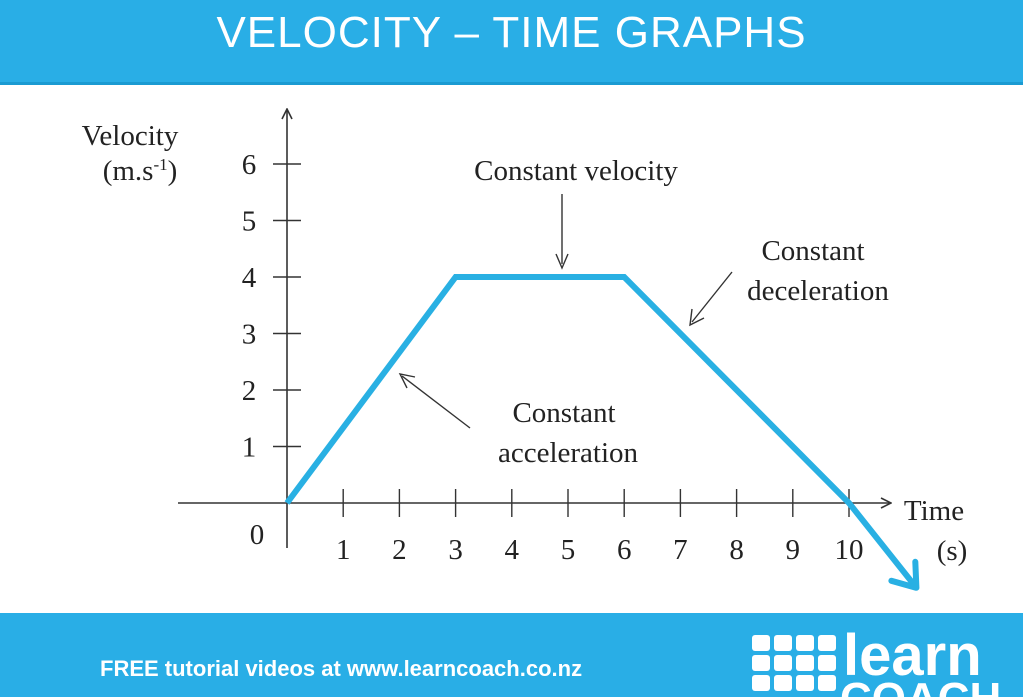 This screenshot has width=1023, height=697. I want to click on x-tick-label: 1, so click(343, 550).